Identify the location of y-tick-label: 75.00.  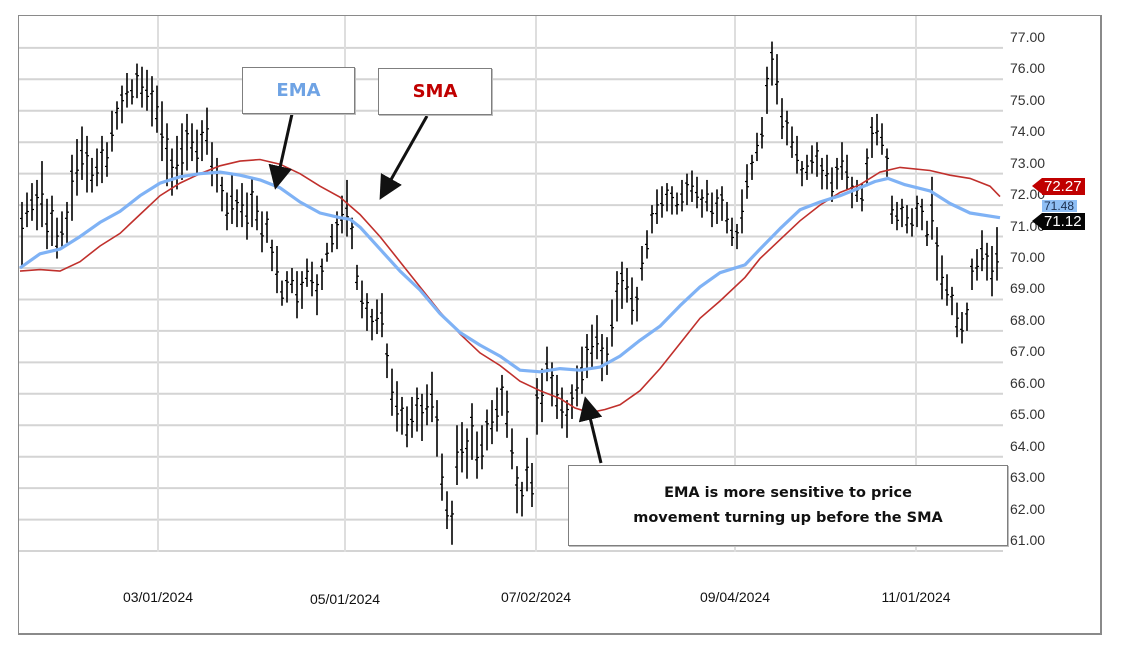
(1028, 99).